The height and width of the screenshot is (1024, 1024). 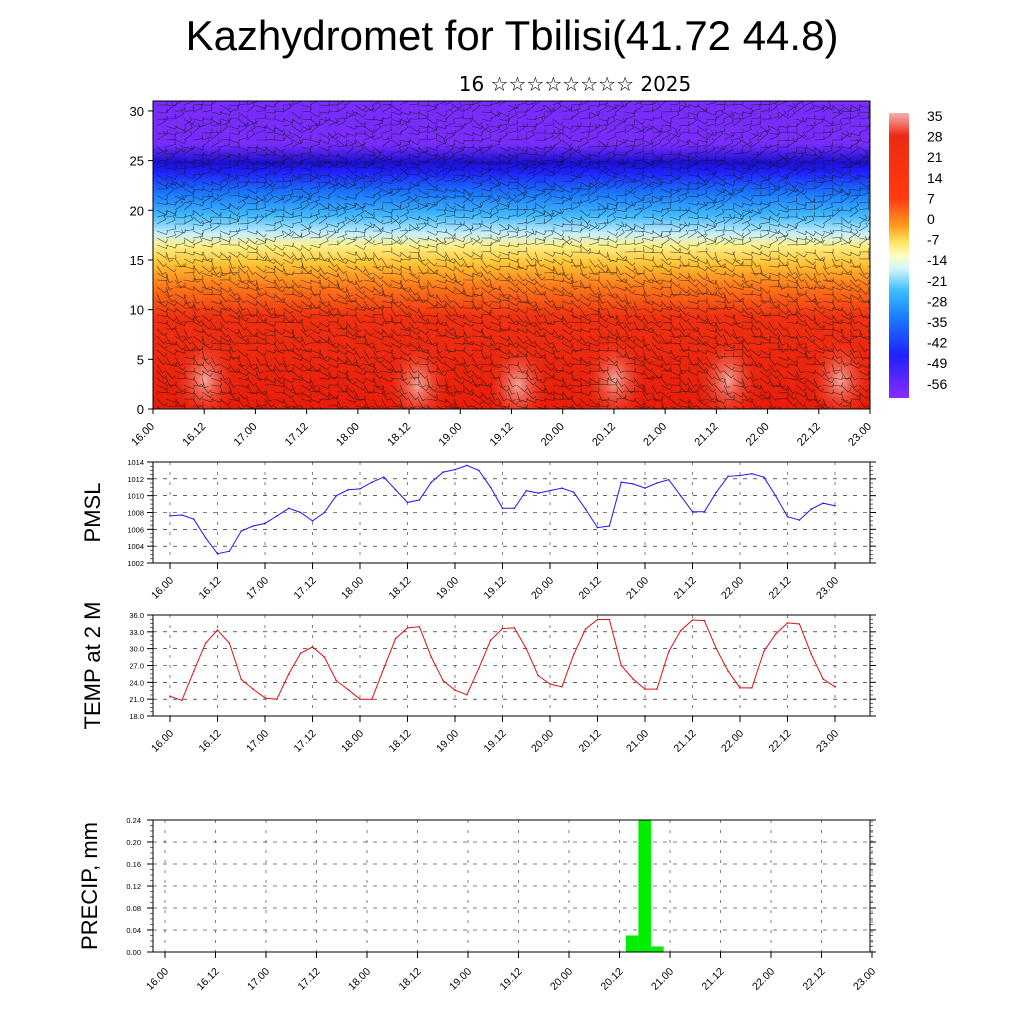 What do you see at coordinates (136, 682) in the screenshot?
I see `y-tick-label: 24.0` at bounding box center [136, 682].